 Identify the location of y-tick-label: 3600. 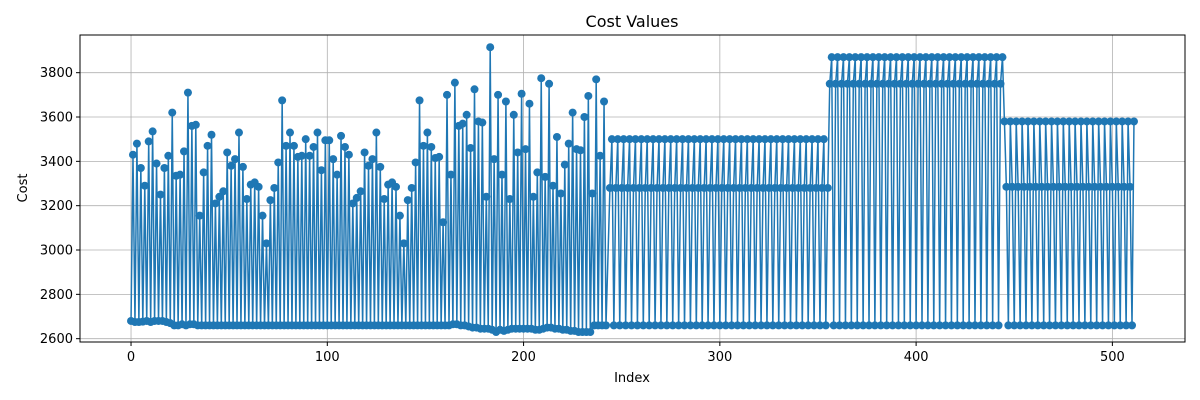
(56, 118).